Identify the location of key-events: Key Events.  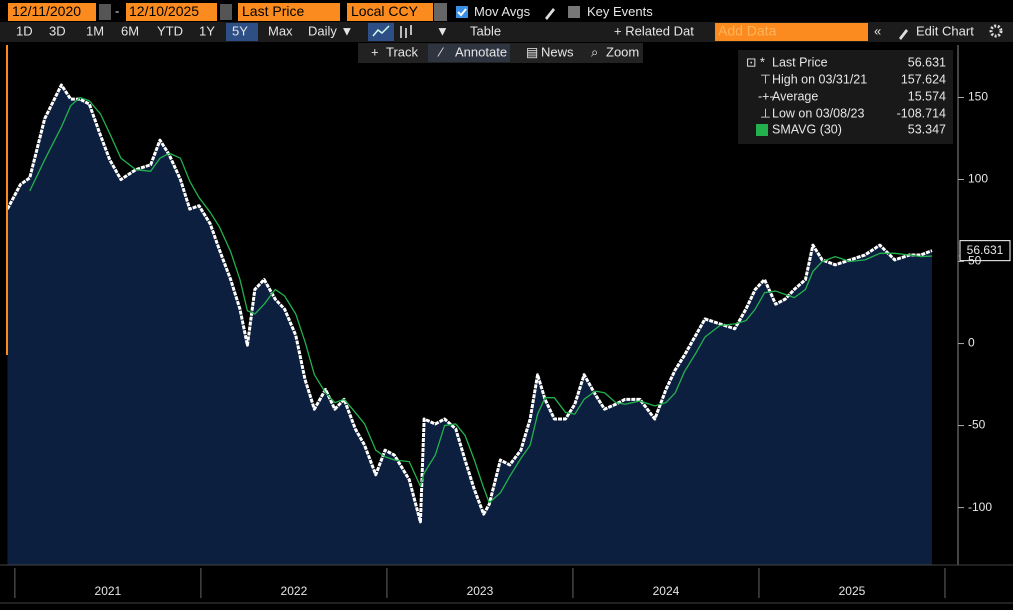
(620, 11).